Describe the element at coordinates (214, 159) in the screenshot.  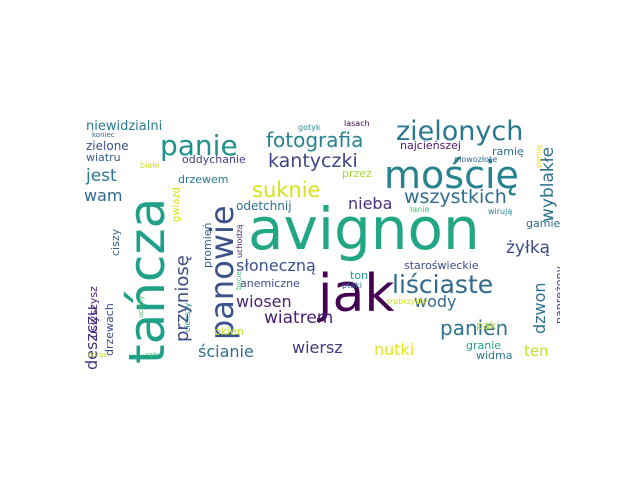
I see `word: oddychanie` at that location.